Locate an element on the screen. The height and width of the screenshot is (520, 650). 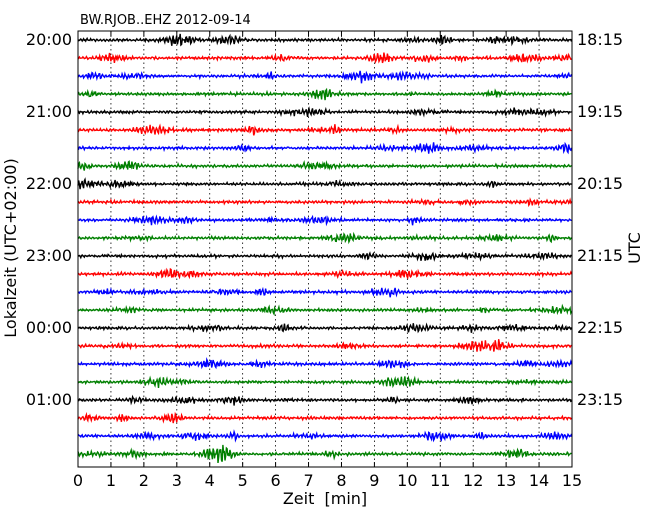
x-tick-label: 3 is located at coordinates (177, 480).